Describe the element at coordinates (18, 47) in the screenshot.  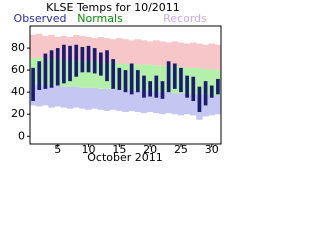
I see `y-tick-label: 80` at that location.